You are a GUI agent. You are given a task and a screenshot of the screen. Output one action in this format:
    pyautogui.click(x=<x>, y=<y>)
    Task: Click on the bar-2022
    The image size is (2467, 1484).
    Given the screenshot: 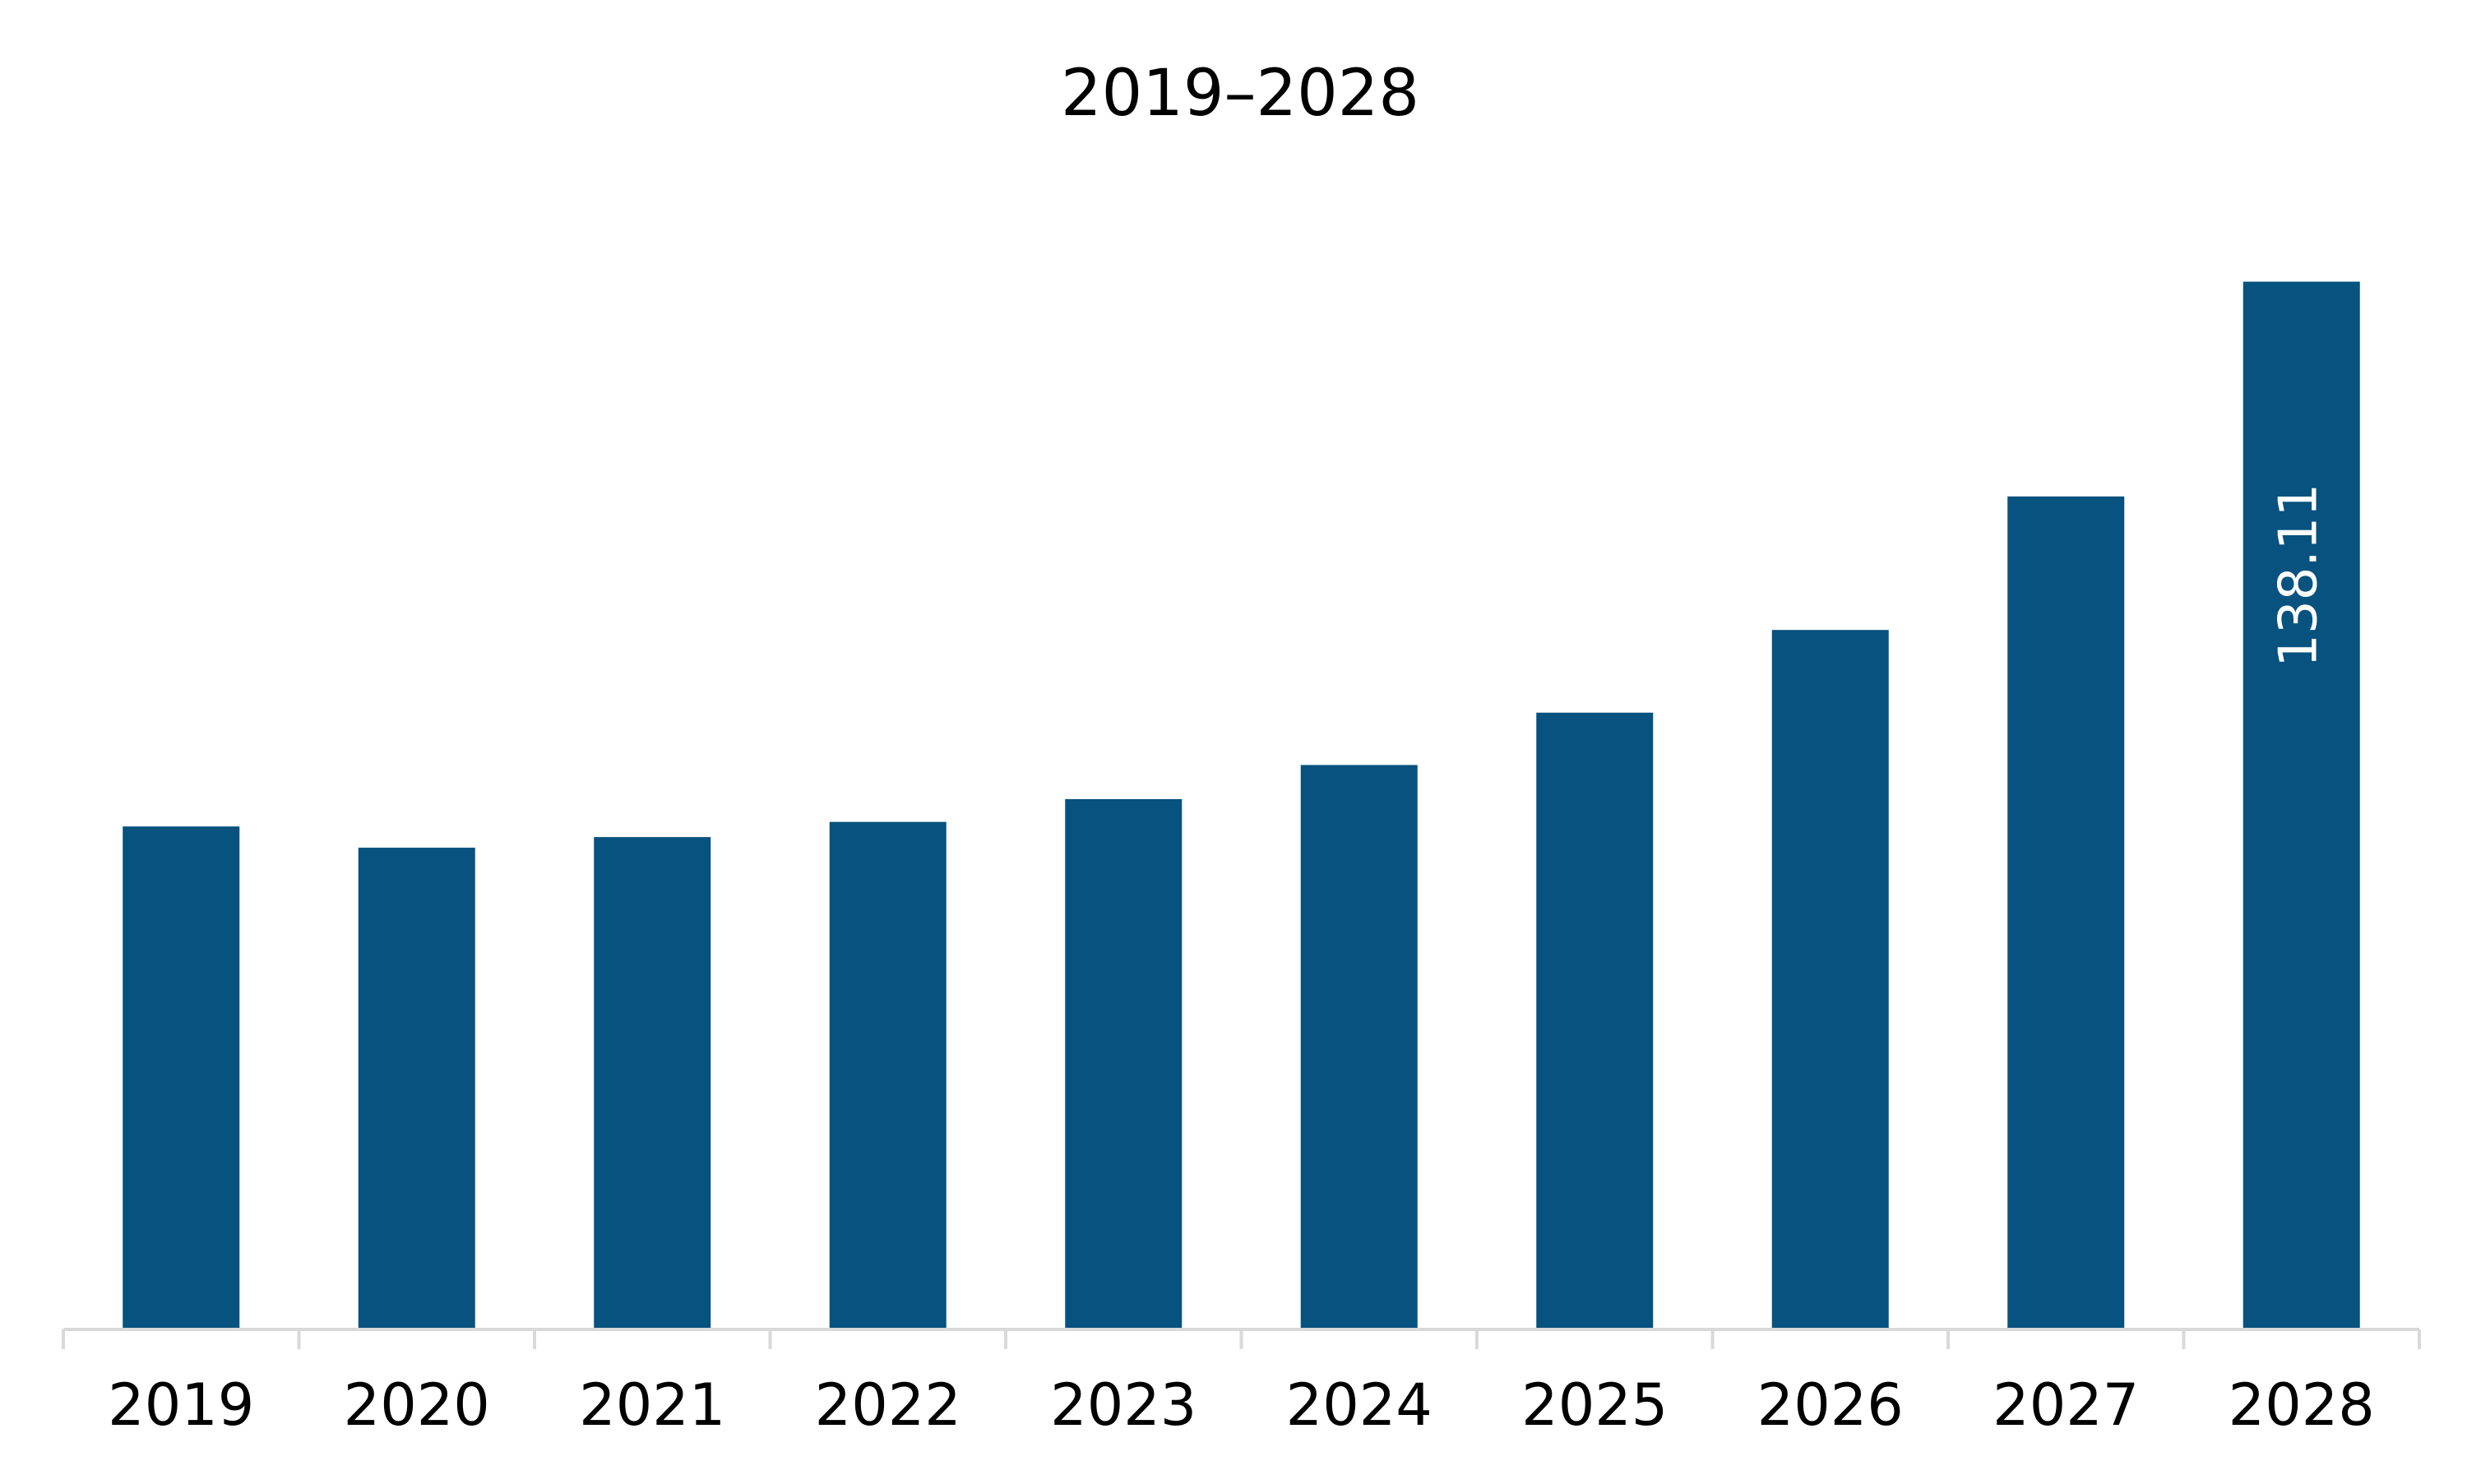 What is the action you would take?
    pyautogui.click(x=888, y=1075)
    